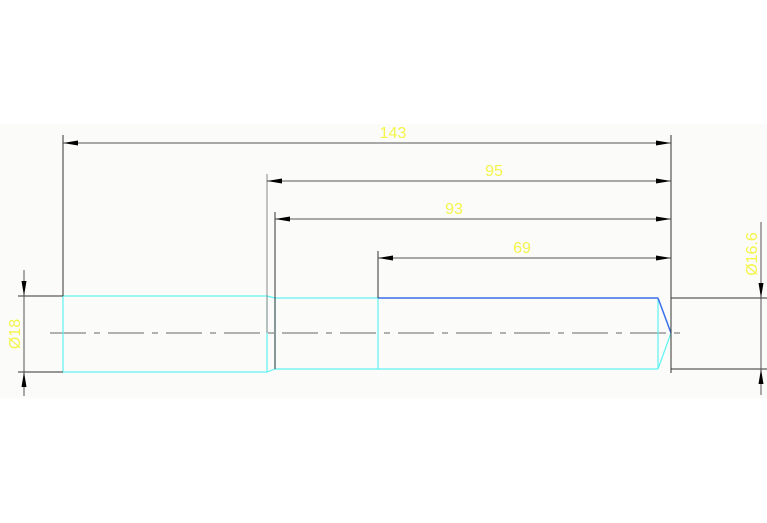  I want to click on dimension-143: 143, so click(367, 135).